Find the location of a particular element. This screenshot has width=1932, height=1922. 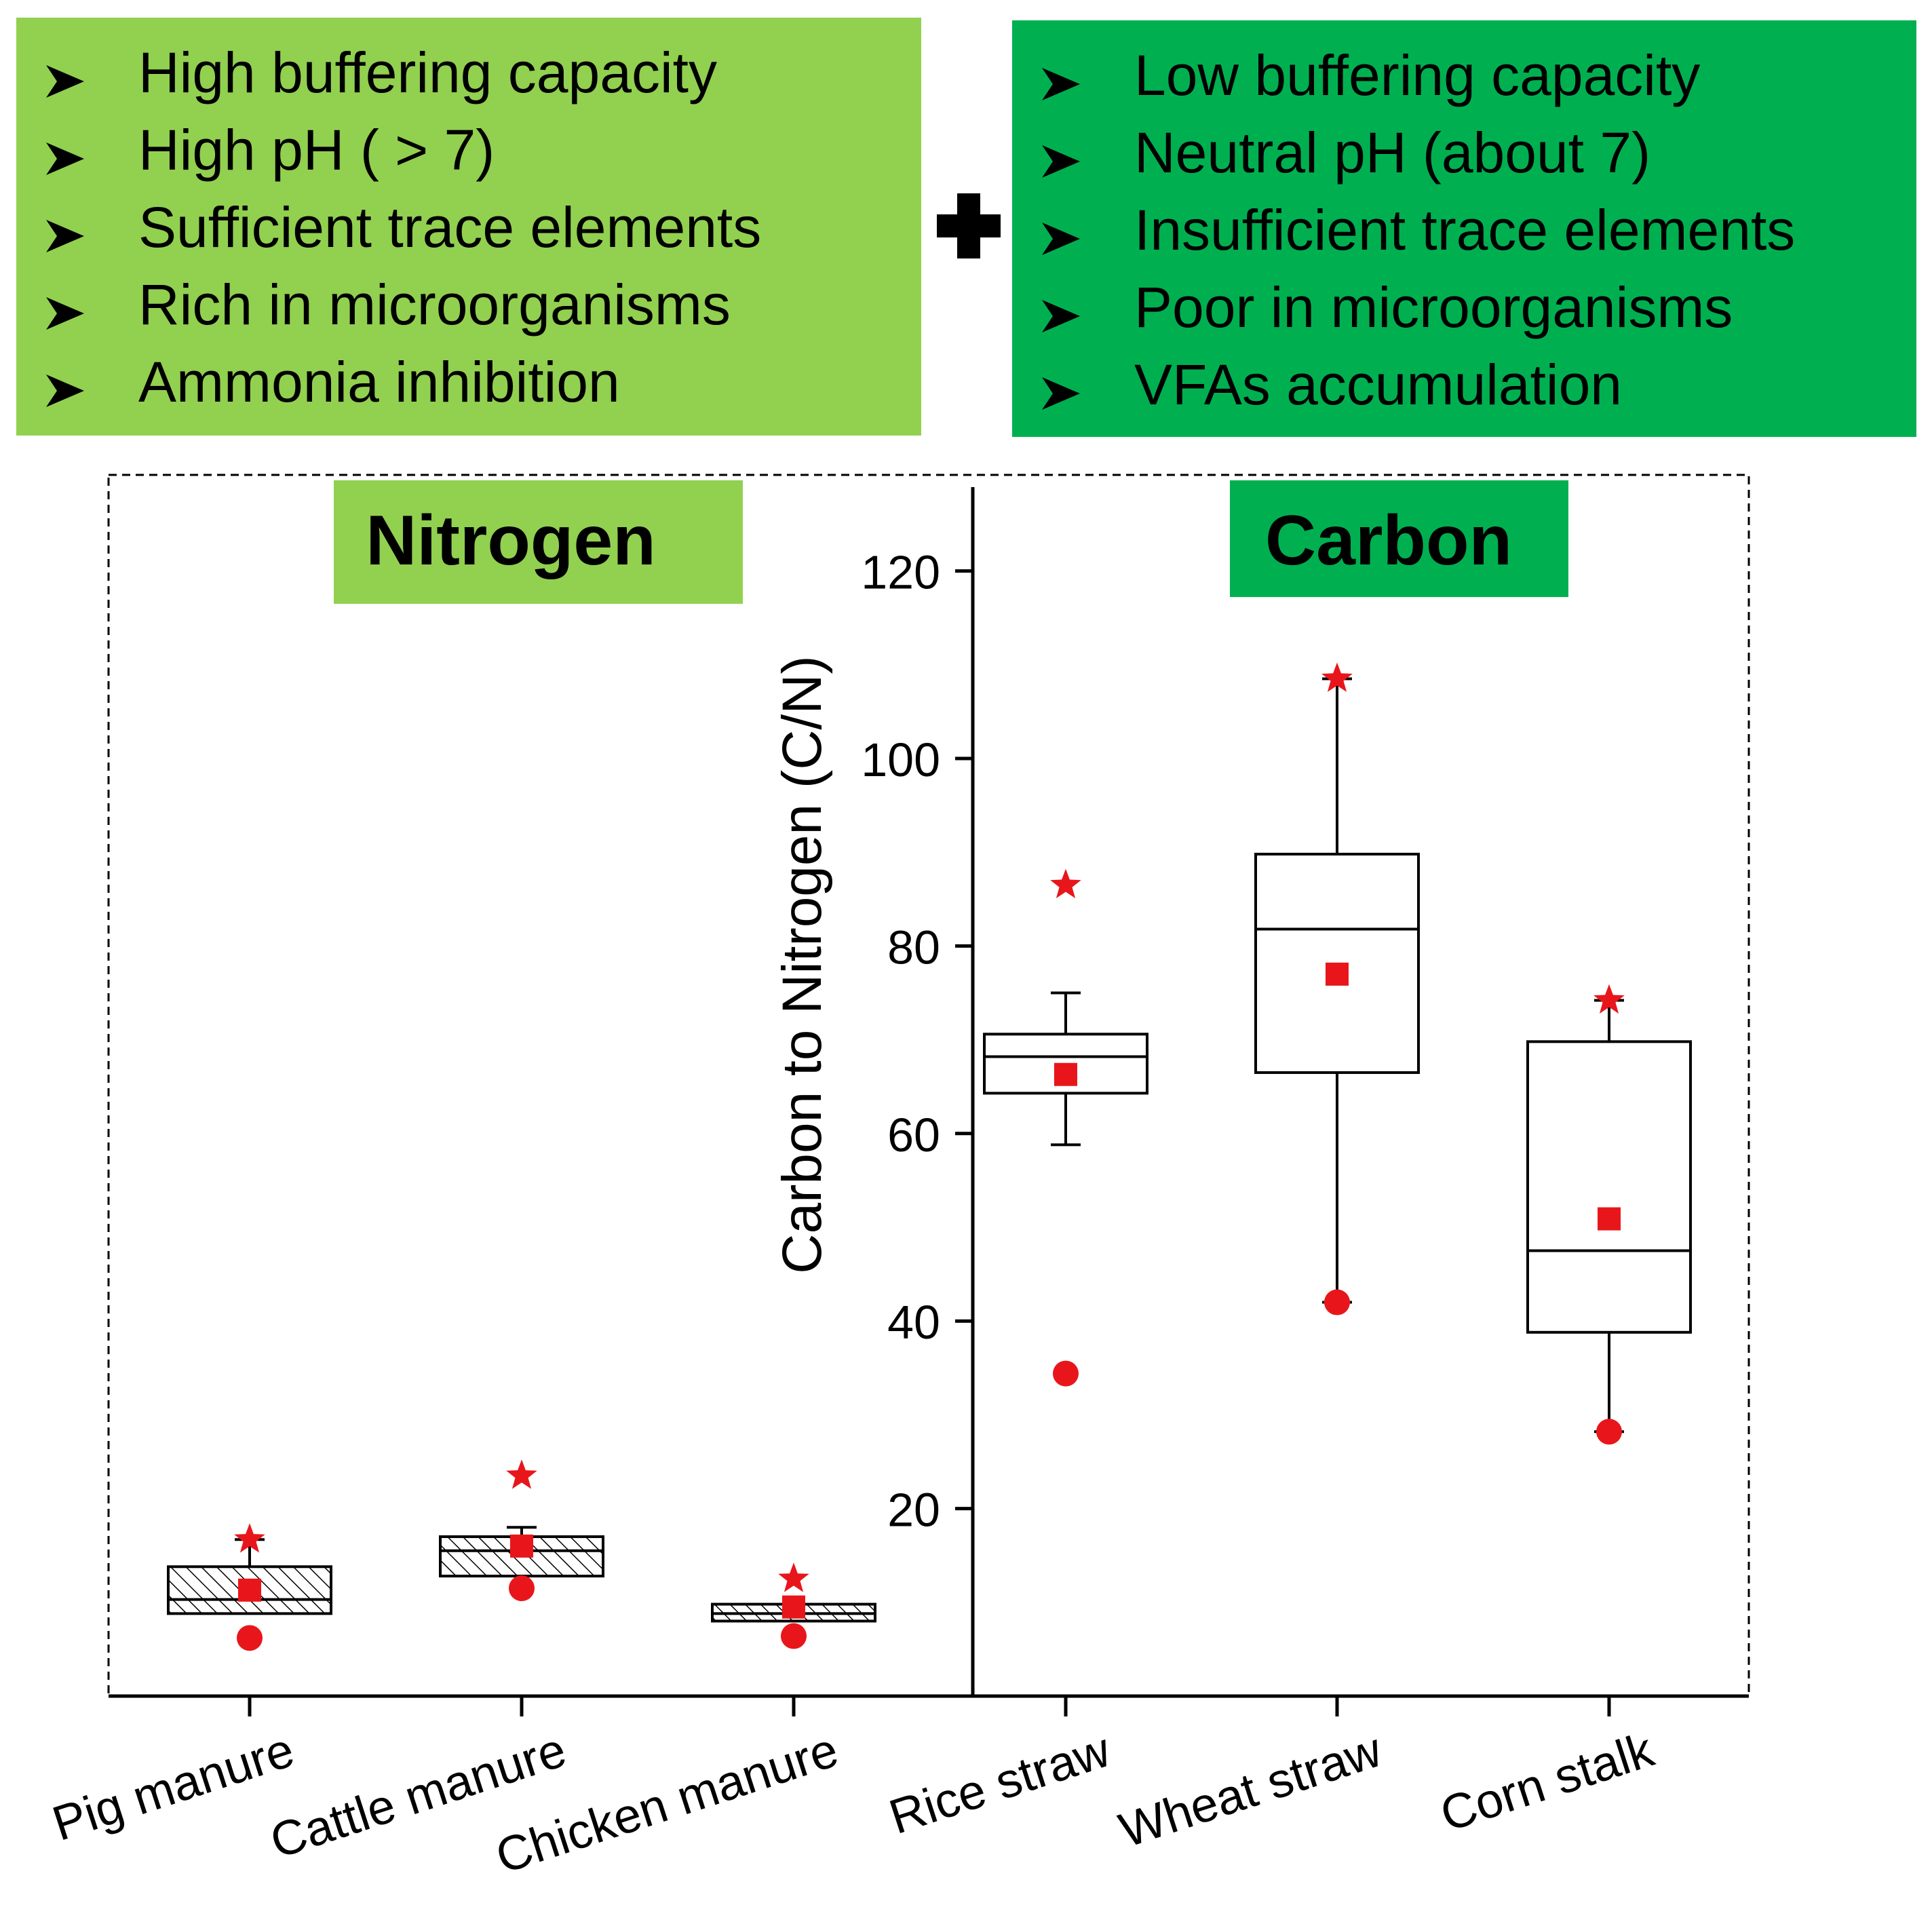

nitrogen-label-text: Nitrogen is located at coordinates (511, 541).